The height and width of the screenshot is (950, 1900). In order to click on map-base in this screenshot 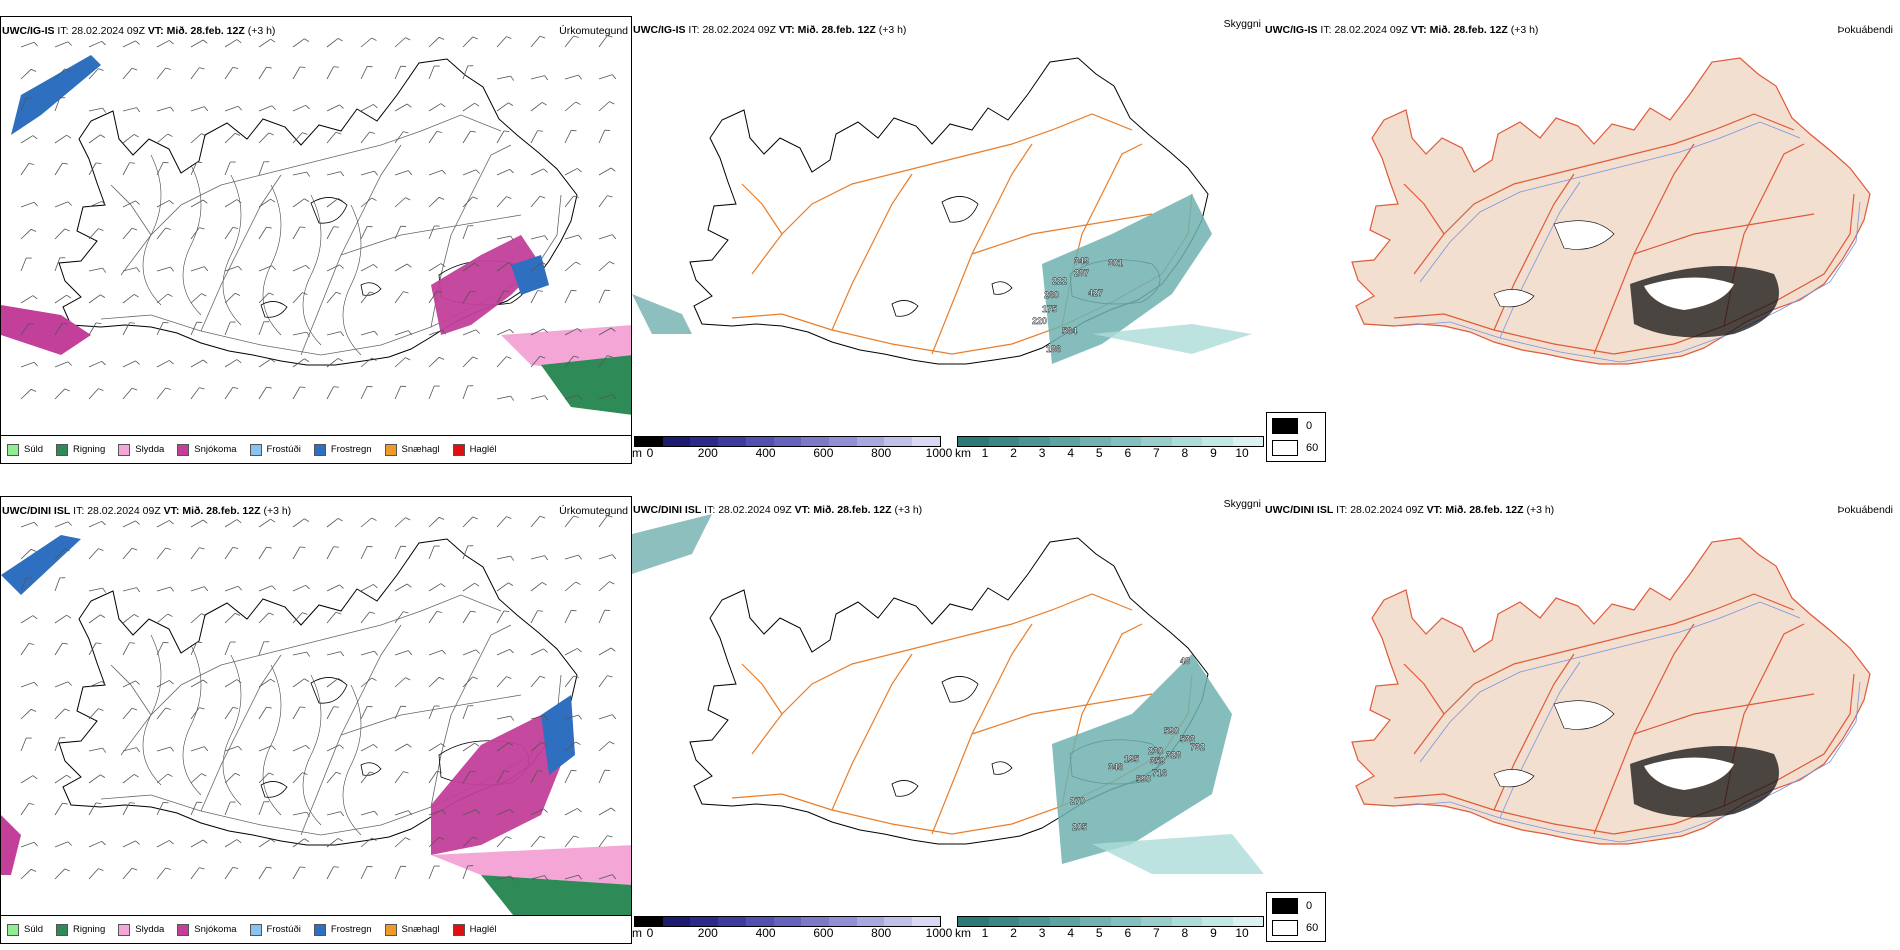, I will do `click(1611, 691)`.